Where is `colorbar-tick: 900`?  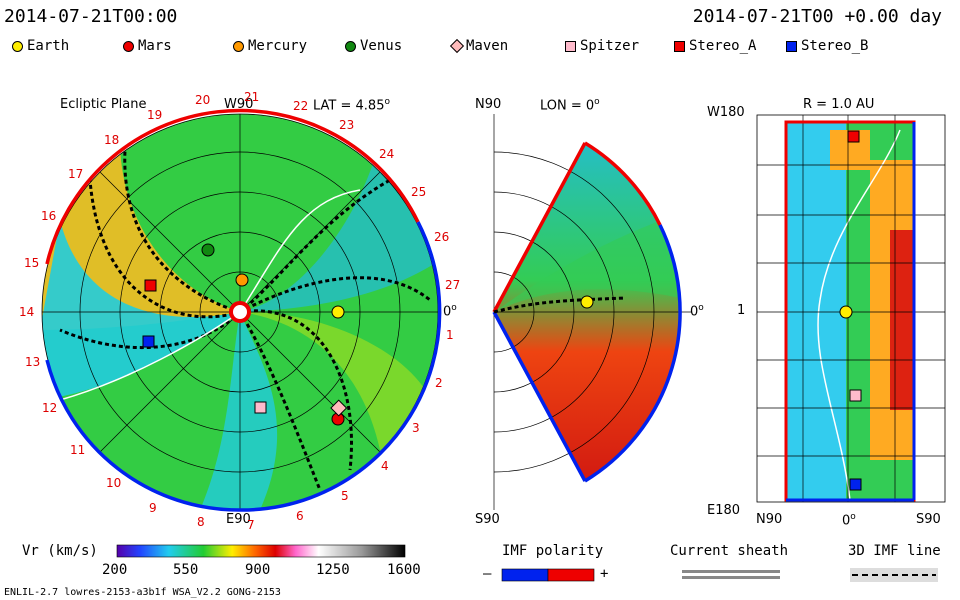 colorbar-tick: 900 is located at coordinates (258, 570).